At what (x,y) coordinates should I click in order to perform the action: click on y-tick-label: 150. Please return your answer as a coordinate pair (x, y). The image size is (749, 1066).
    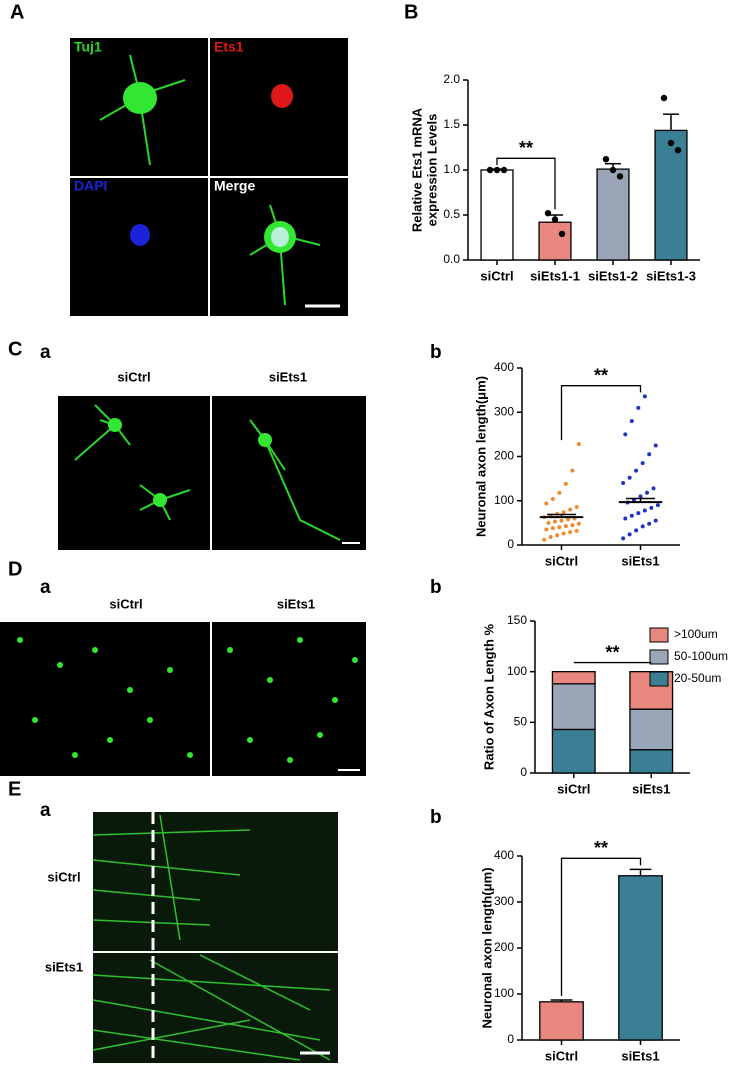
    Looking at the image, I should click on (517, 620).